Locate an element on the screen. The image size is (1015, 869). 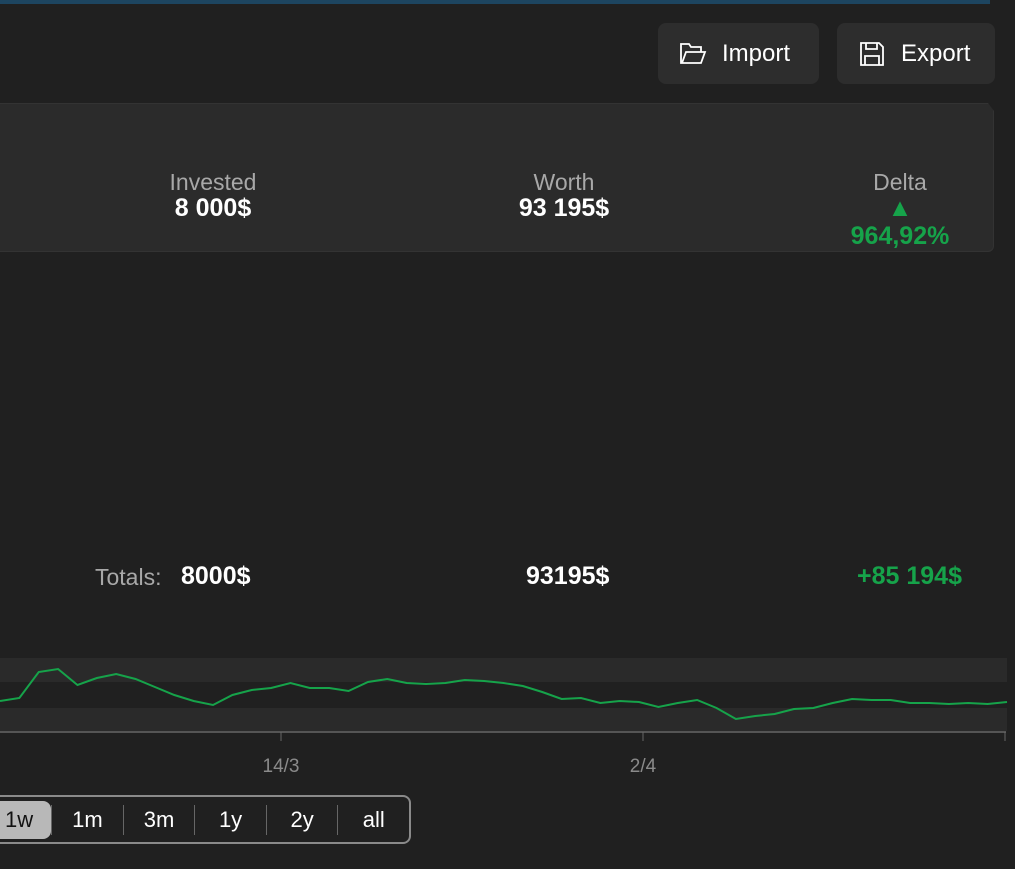
worth-value: 93 195$ is located at coordinates (564, 208).